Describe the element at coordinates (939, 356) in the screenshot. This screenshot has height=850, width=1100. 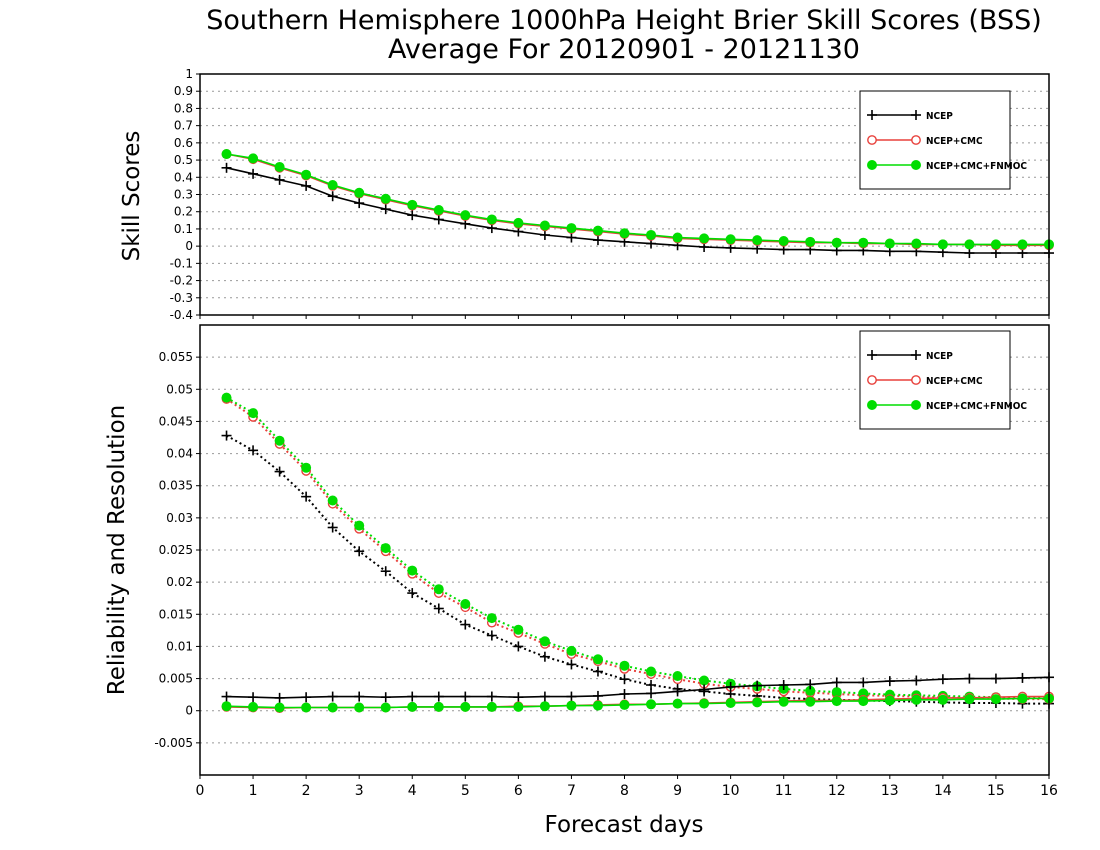
I see `legend-label: NCEP` at that location.